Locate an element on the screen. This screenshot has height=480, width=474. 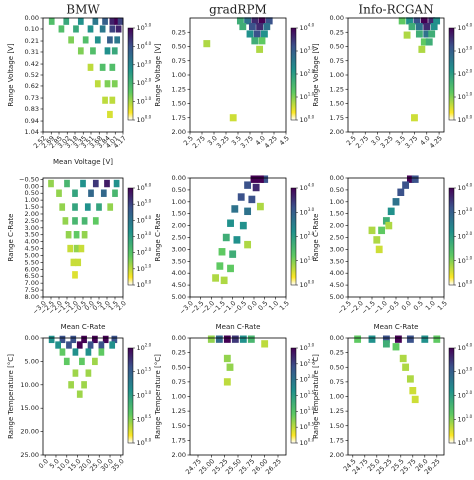
colorbar-tick-label: 102.5 is located at coordinates (307, 363).